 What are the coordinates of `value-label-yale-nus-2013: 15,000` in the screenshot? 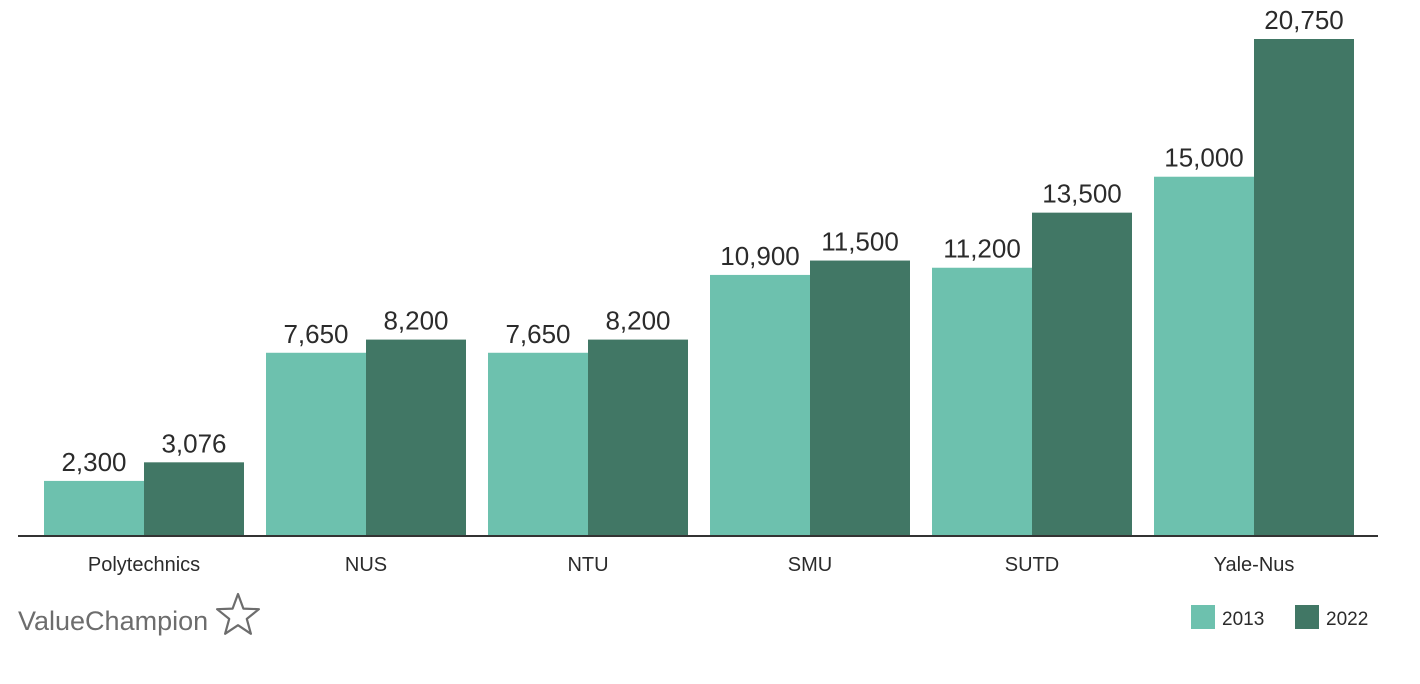 It's located at (1204, 158).